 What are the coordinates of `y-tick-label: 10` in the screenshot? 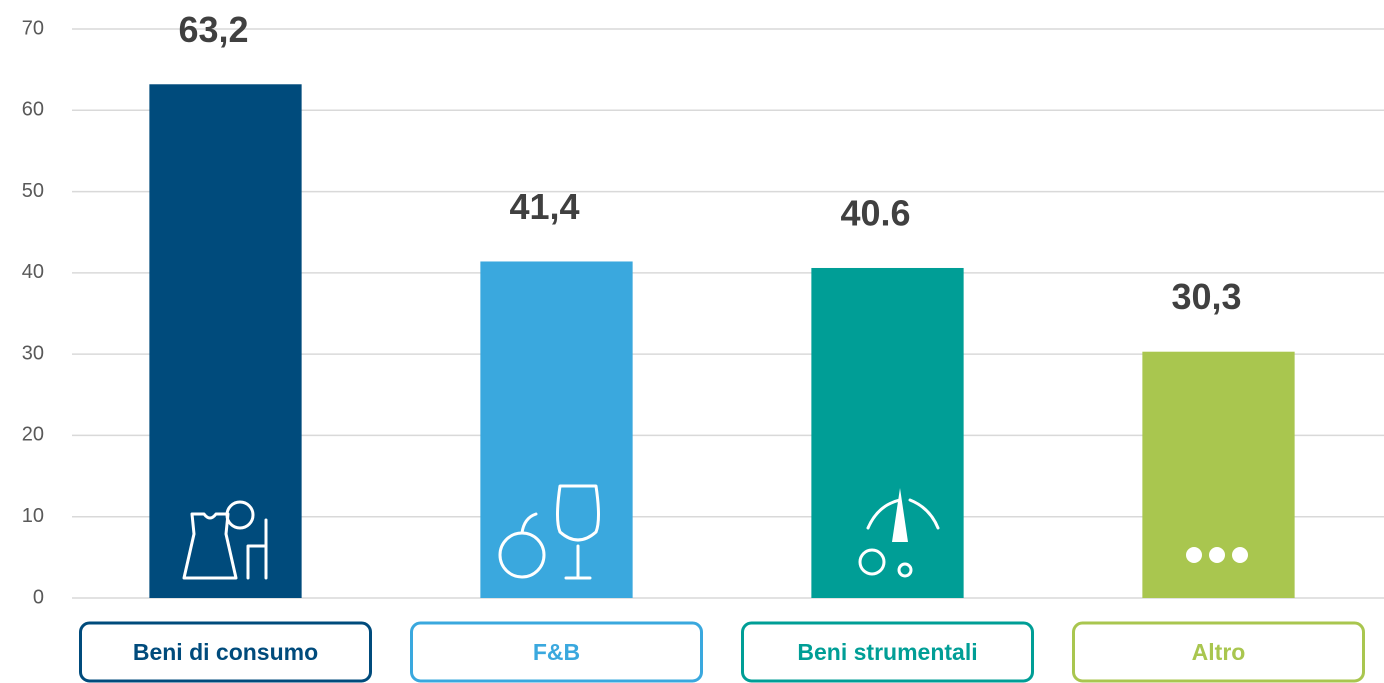 It's located at (33, 516).